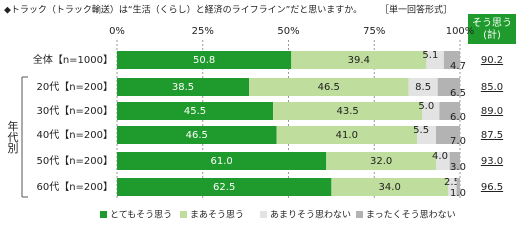 The height and width of the screenshot is (240, 520). What do you see at coordinates (458, 117) in the screenshot?
I see `data-label: 6.0` at bounding box center [458, 117].